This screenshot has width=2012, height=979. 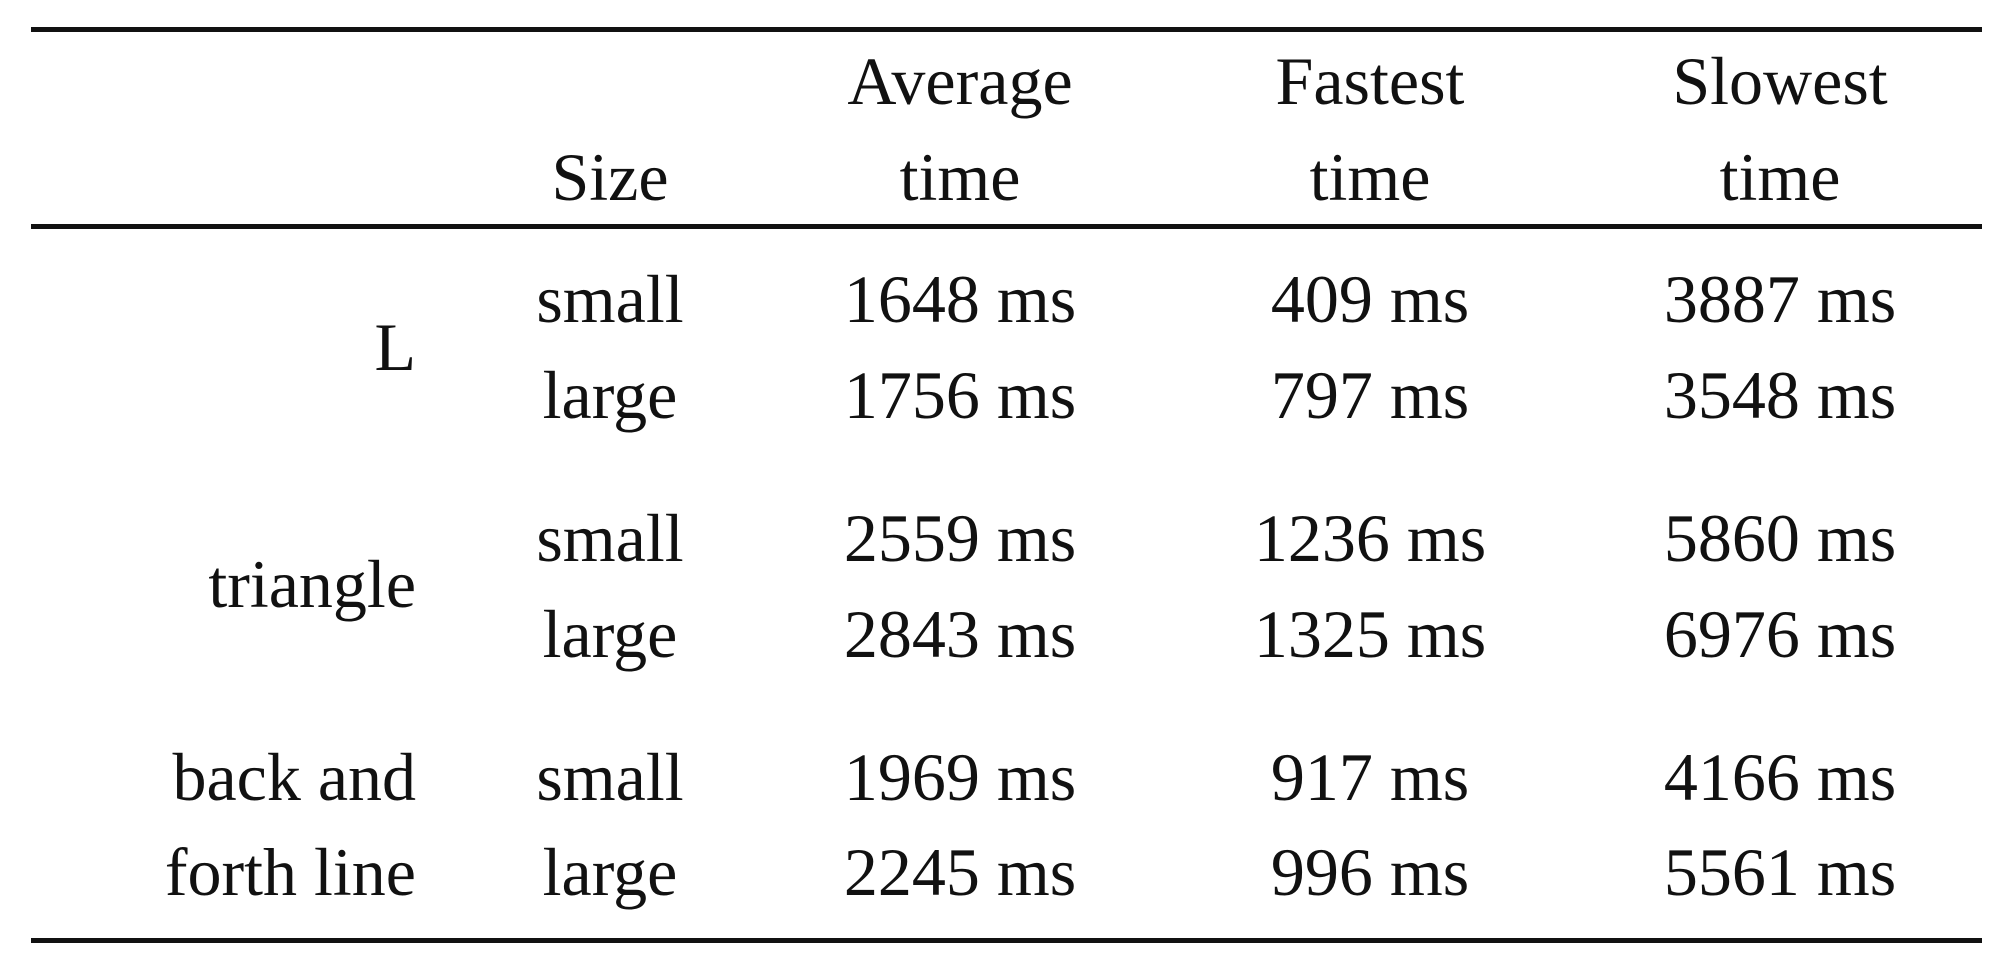 What do you see at coordinates (1370, 872) in the screenshot?
I see `fastest-time-cell: 996 ms` at bounding box center [1370, 872].